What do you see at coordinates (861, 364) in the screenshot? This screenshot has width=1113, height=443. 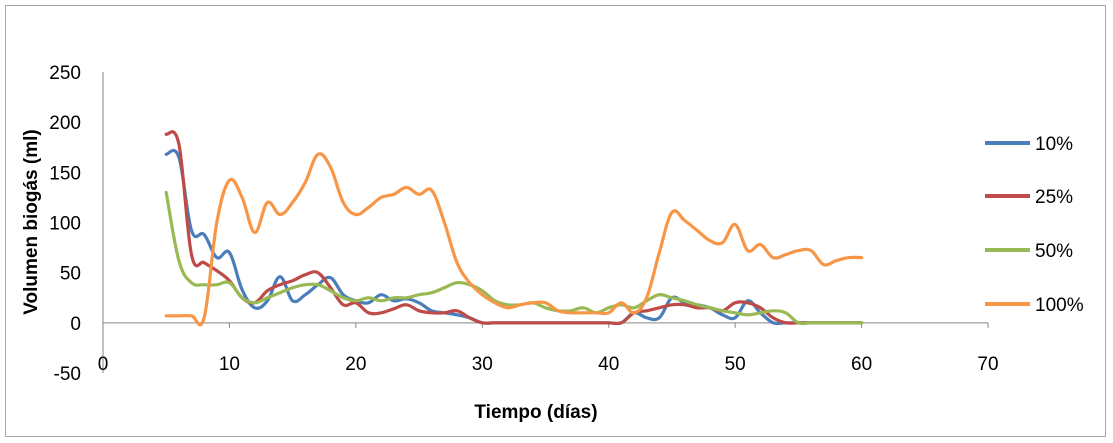 I see `x-tick-label: 60` at bounding box center [861, 364].